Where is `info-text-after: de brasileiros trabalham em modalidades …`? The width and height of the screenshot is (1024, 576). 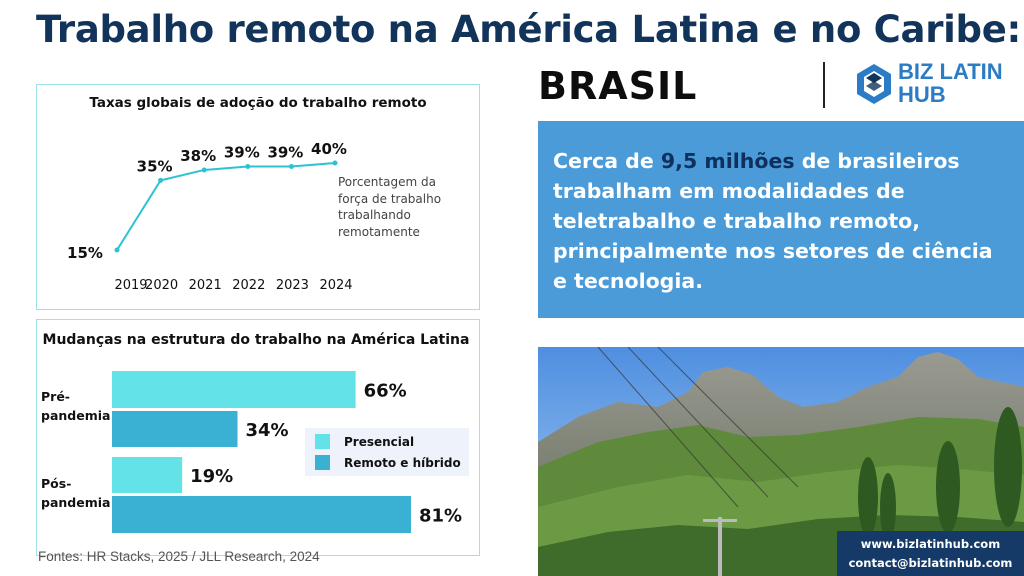 info-text-after: de brasileiros trabalham em modalidades … is located at coordinates (773, 221).